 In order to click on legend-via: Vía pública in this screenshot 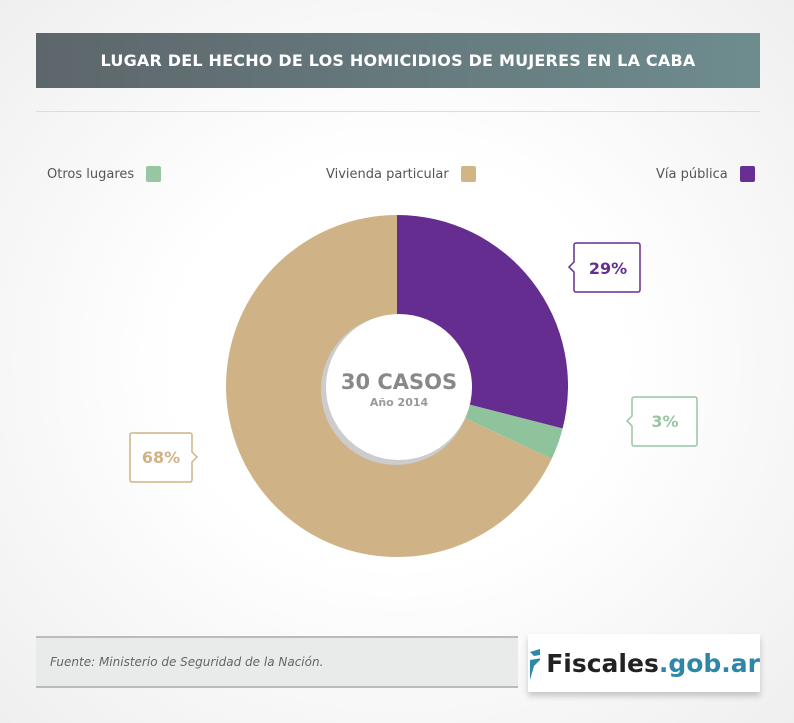, I will do `click(705, 174)`.